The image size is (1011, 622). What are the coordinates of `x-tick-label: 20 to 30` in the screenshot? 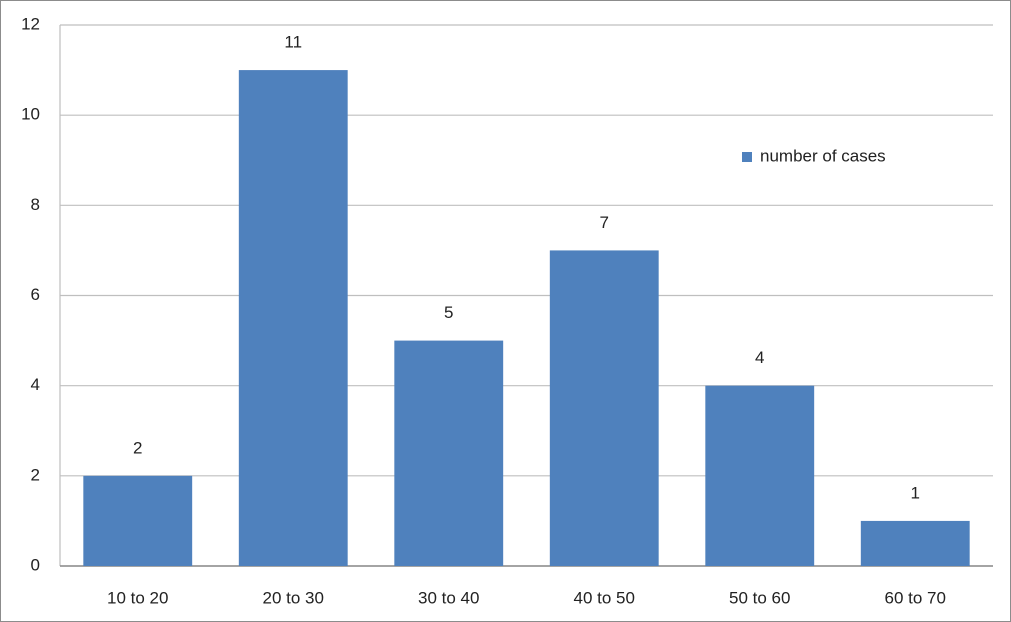 It's located at (293, 597).